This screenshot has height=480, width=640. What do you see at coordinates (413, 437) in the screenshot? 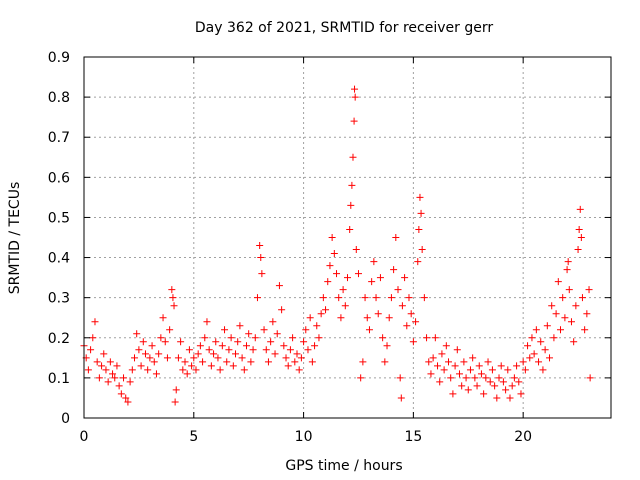
I see `x-tick-label: 15` at bounding box center [413, 437].